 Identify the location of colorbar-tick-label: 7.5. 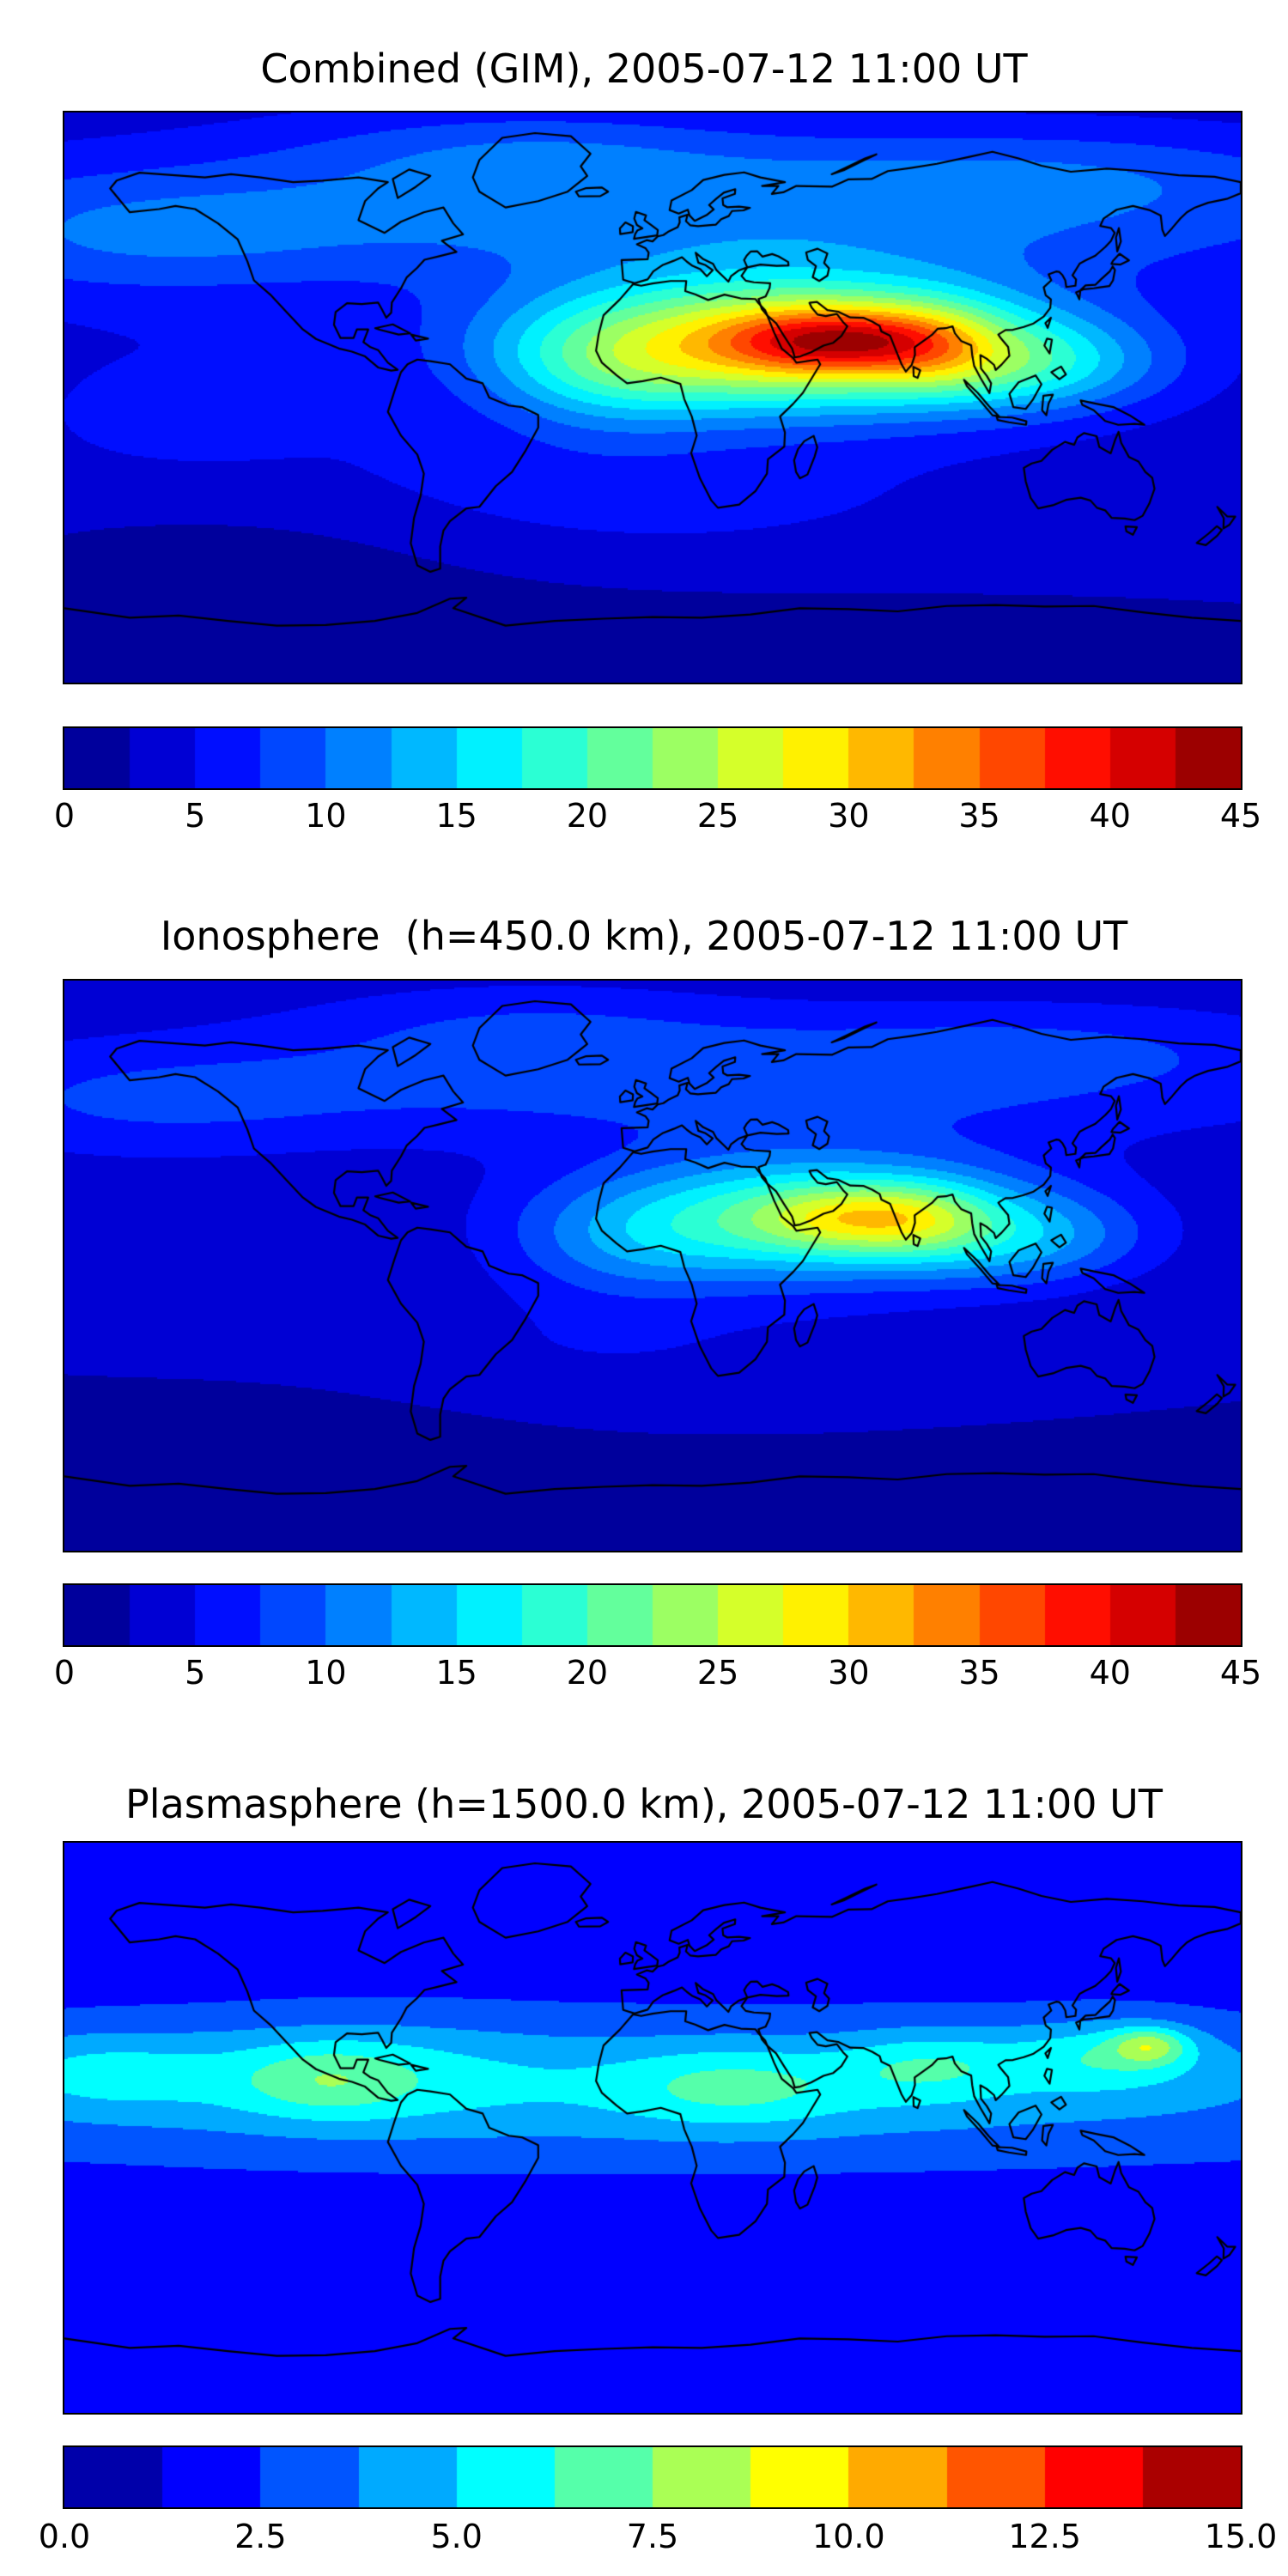
(652, 2536).